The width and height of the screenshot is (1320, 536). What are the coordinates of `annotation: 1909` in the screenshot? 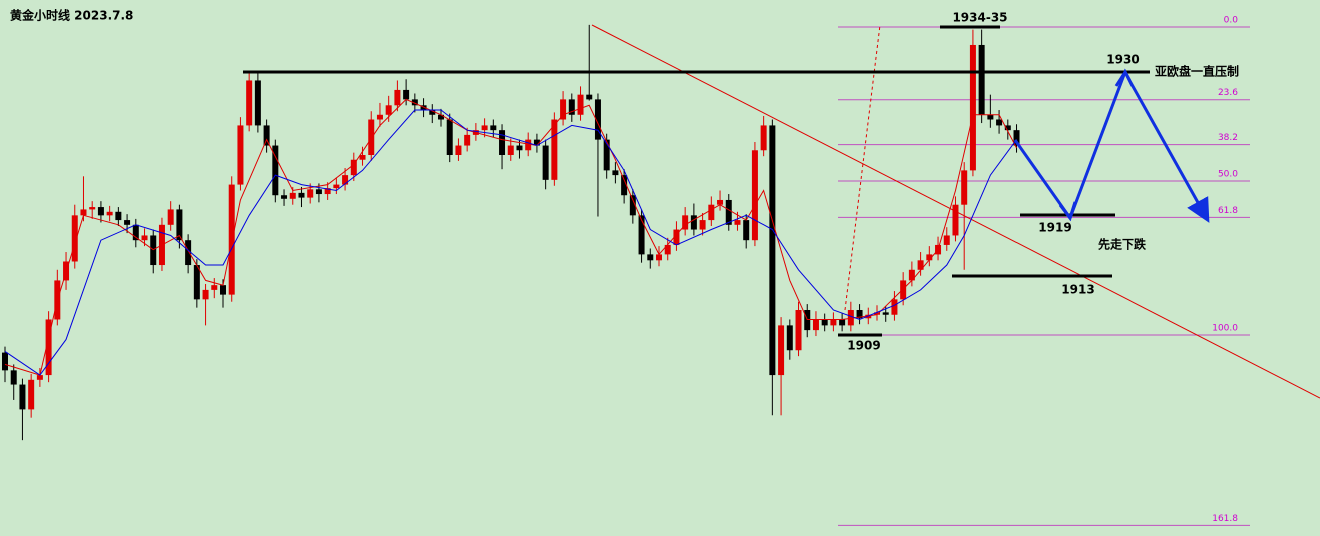 It's located at (863, 346).